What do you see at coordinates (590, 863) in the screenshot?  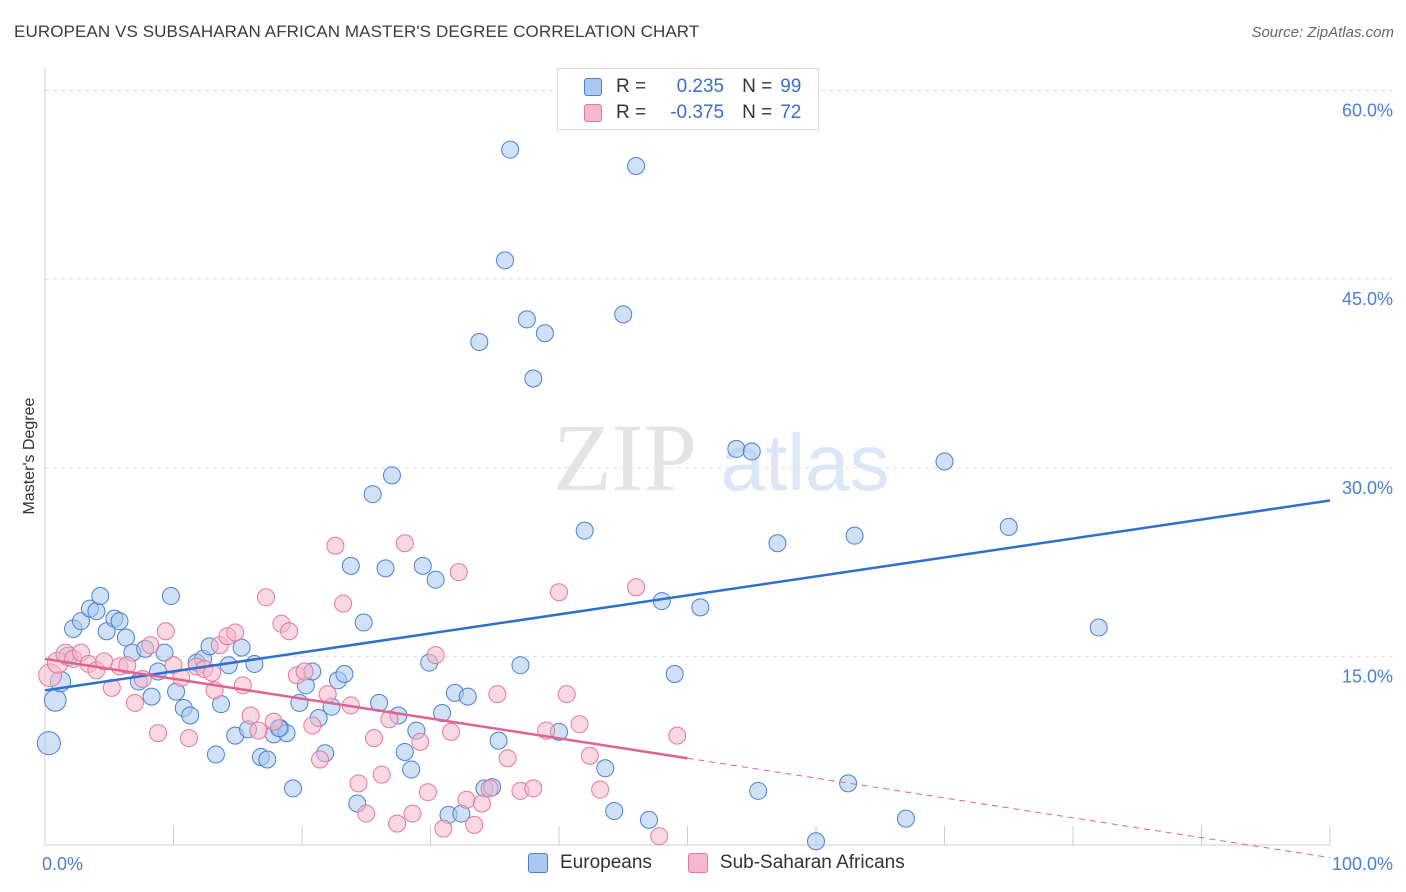 I see `legend-item-europeans: Europeans` at bounding box center [590, 863].